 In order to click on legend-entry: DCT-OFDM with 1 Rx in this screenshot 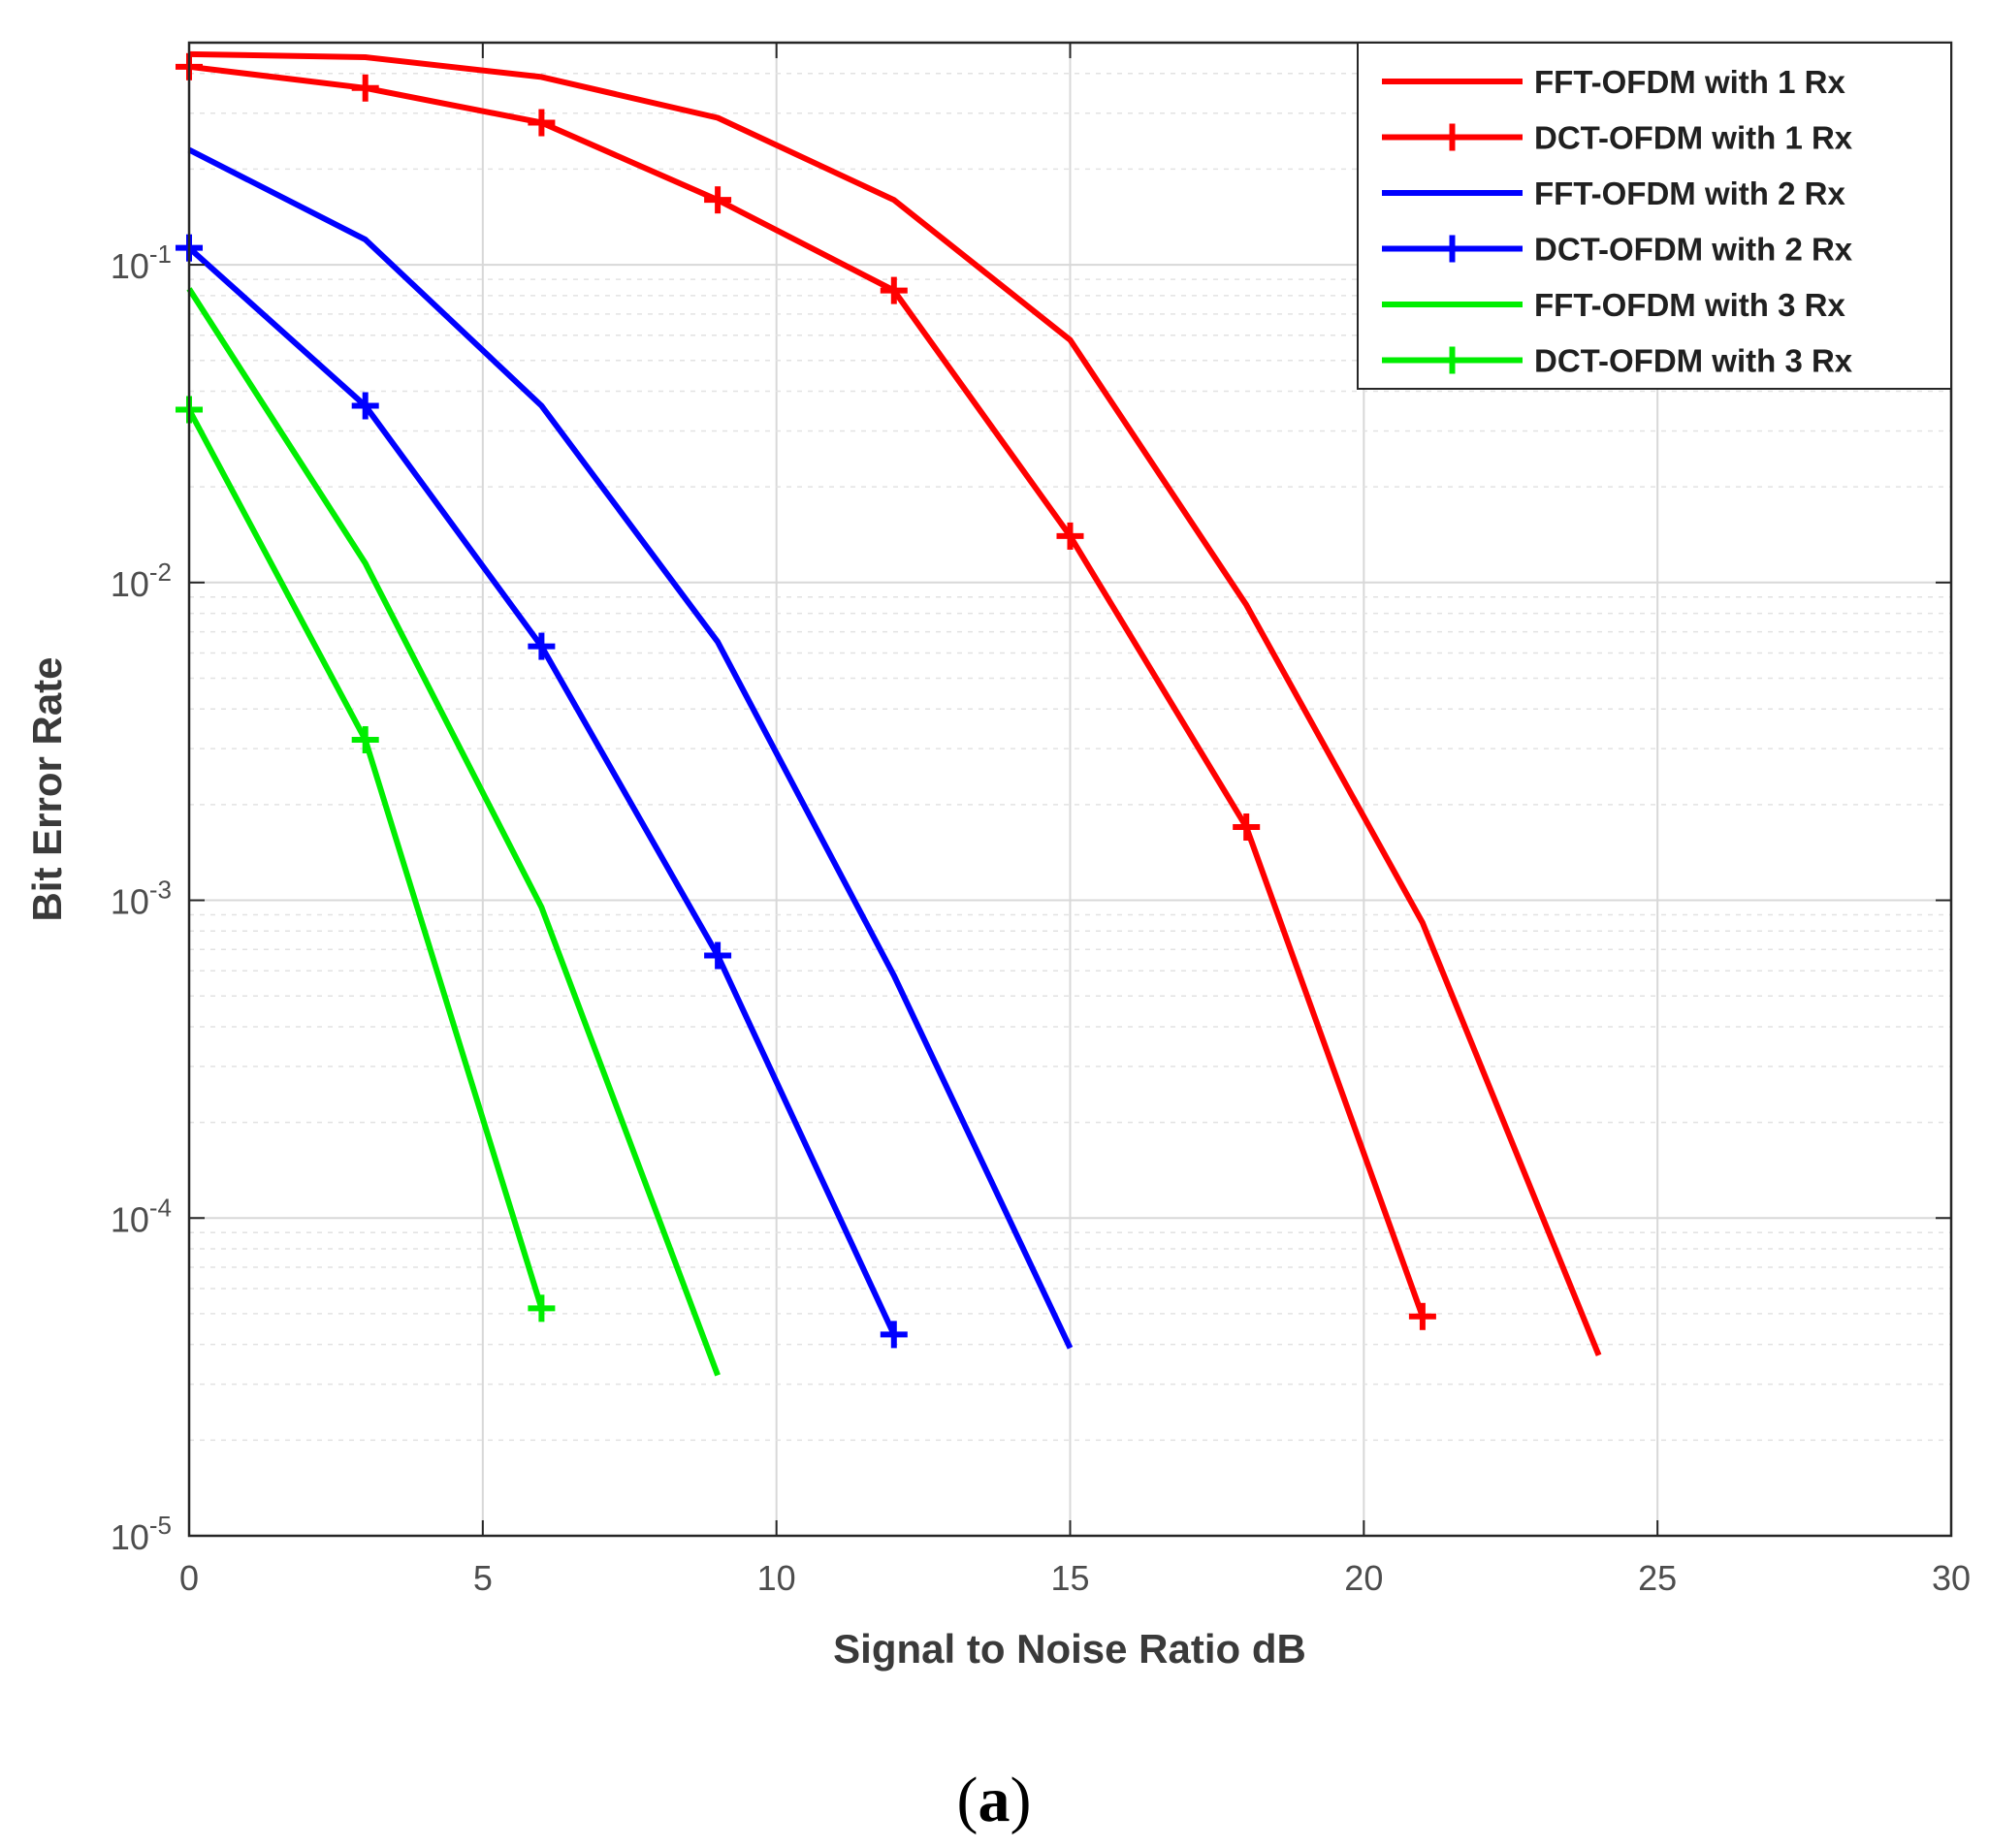, I will do `click(1617, 138)`.